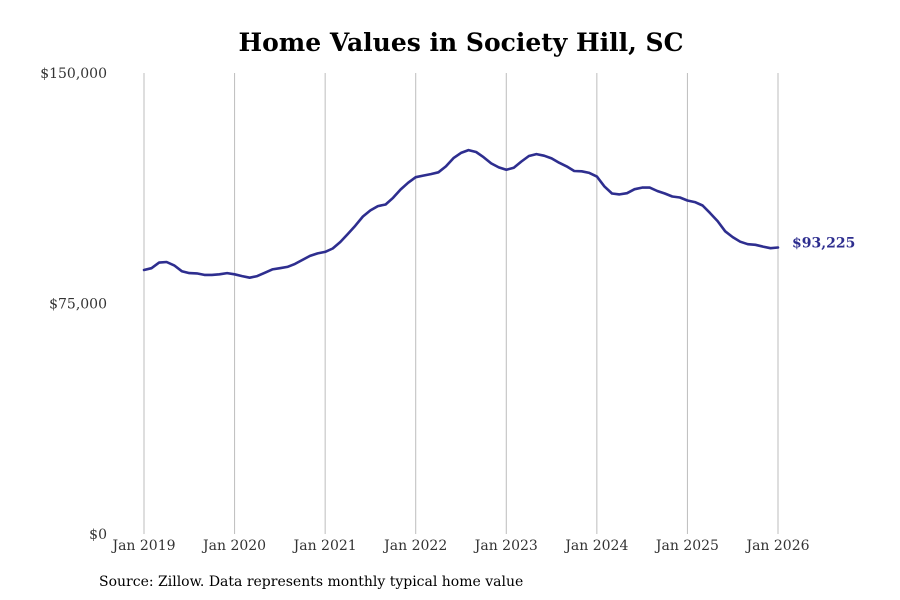 Image resolution: width=900 pixels, height=600 pixels. Describe the element at coordinates (414, 546) in the screenshot. I see `x-tick-label: Jan 2022` at that location.